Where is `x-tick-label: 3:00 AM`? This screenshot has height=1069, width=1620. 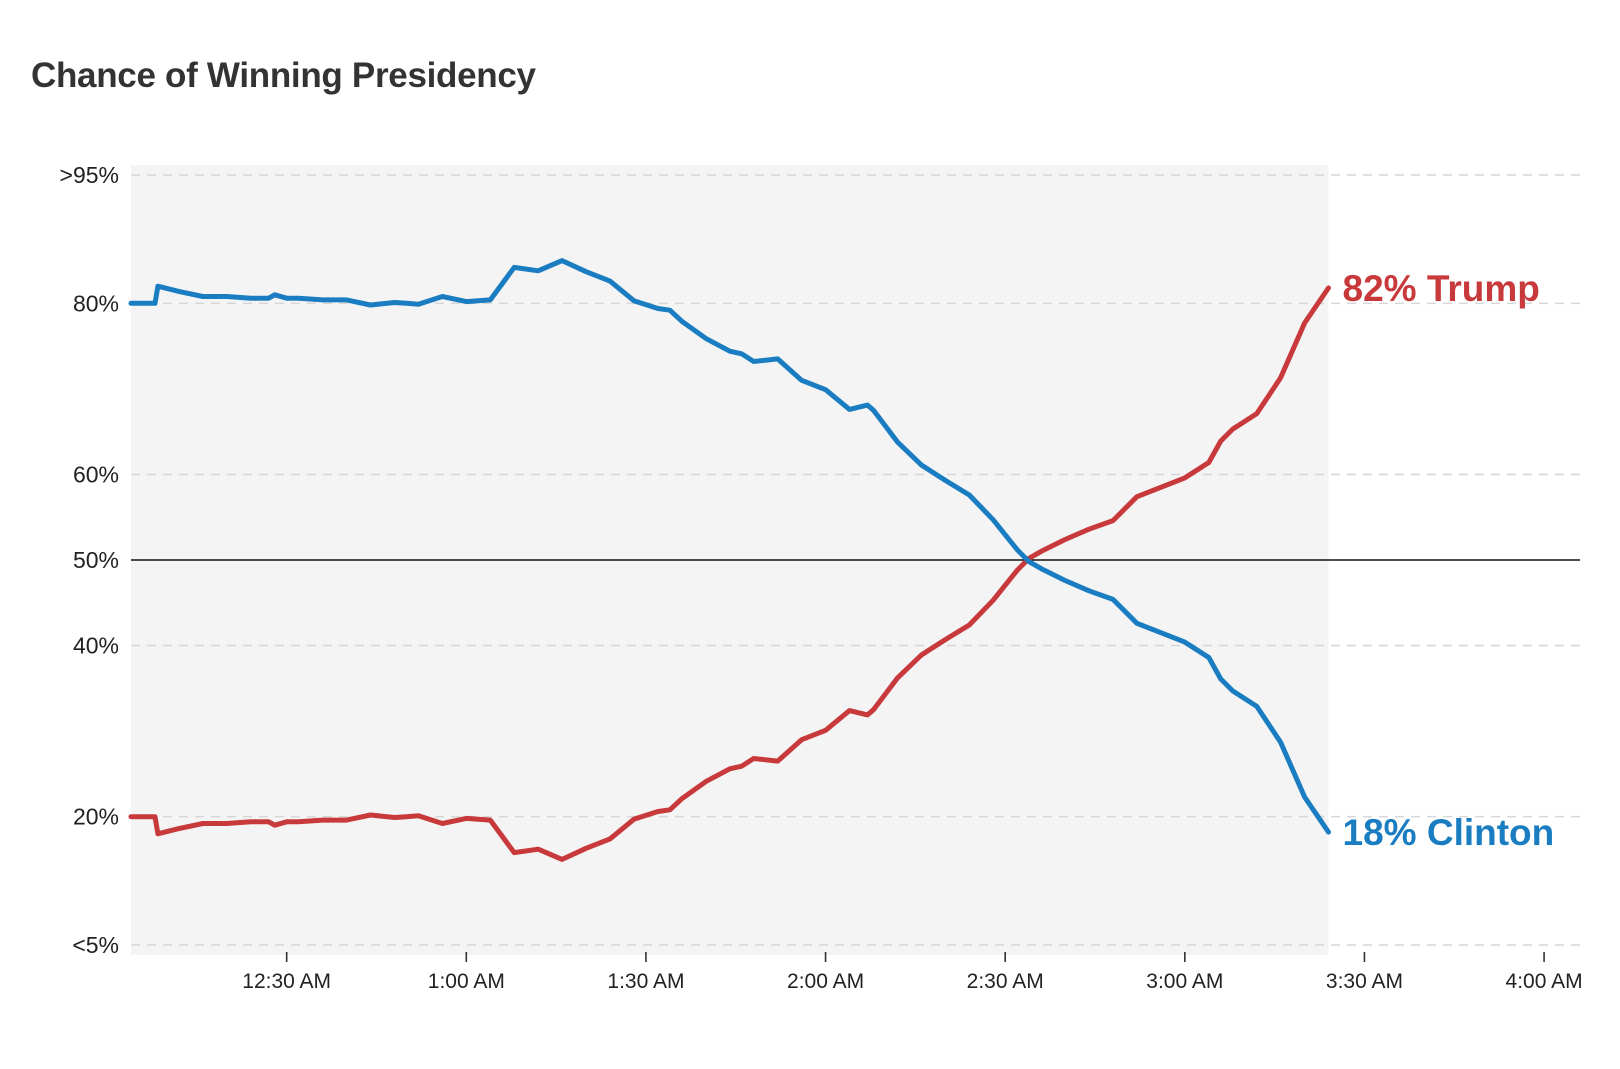
x-tick-label: 3:00 AM is located at coordinates (1184, 981).